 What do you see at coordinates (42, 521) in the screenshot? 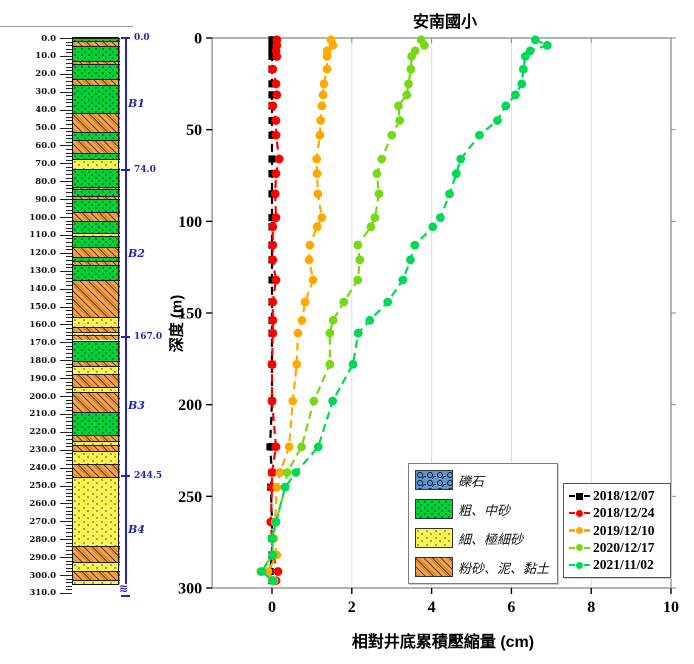
I see `depth-ruler-label: 270.0` at bounding box center [42, 521].